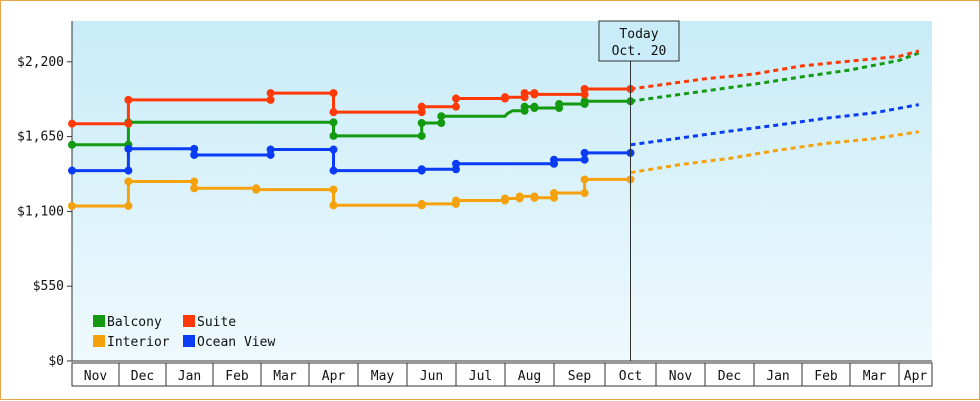 This screenshot has height=401, width=980. I want to click on month-label: Sep, so click(580, 376).